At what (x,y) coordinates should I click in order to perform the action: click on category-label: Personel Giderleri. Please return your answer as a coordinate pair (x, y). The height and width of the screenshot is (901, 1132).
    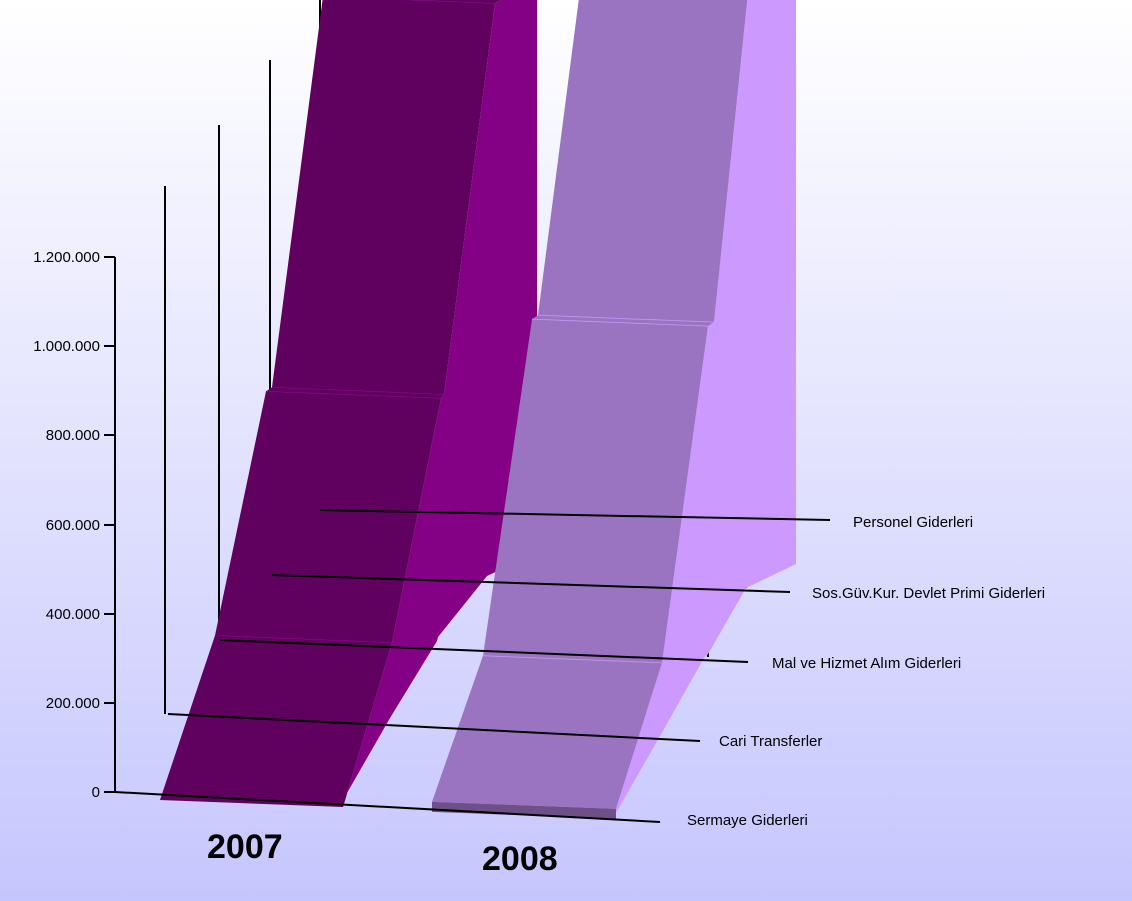
    Looking at the image, I should click on (913, 522).